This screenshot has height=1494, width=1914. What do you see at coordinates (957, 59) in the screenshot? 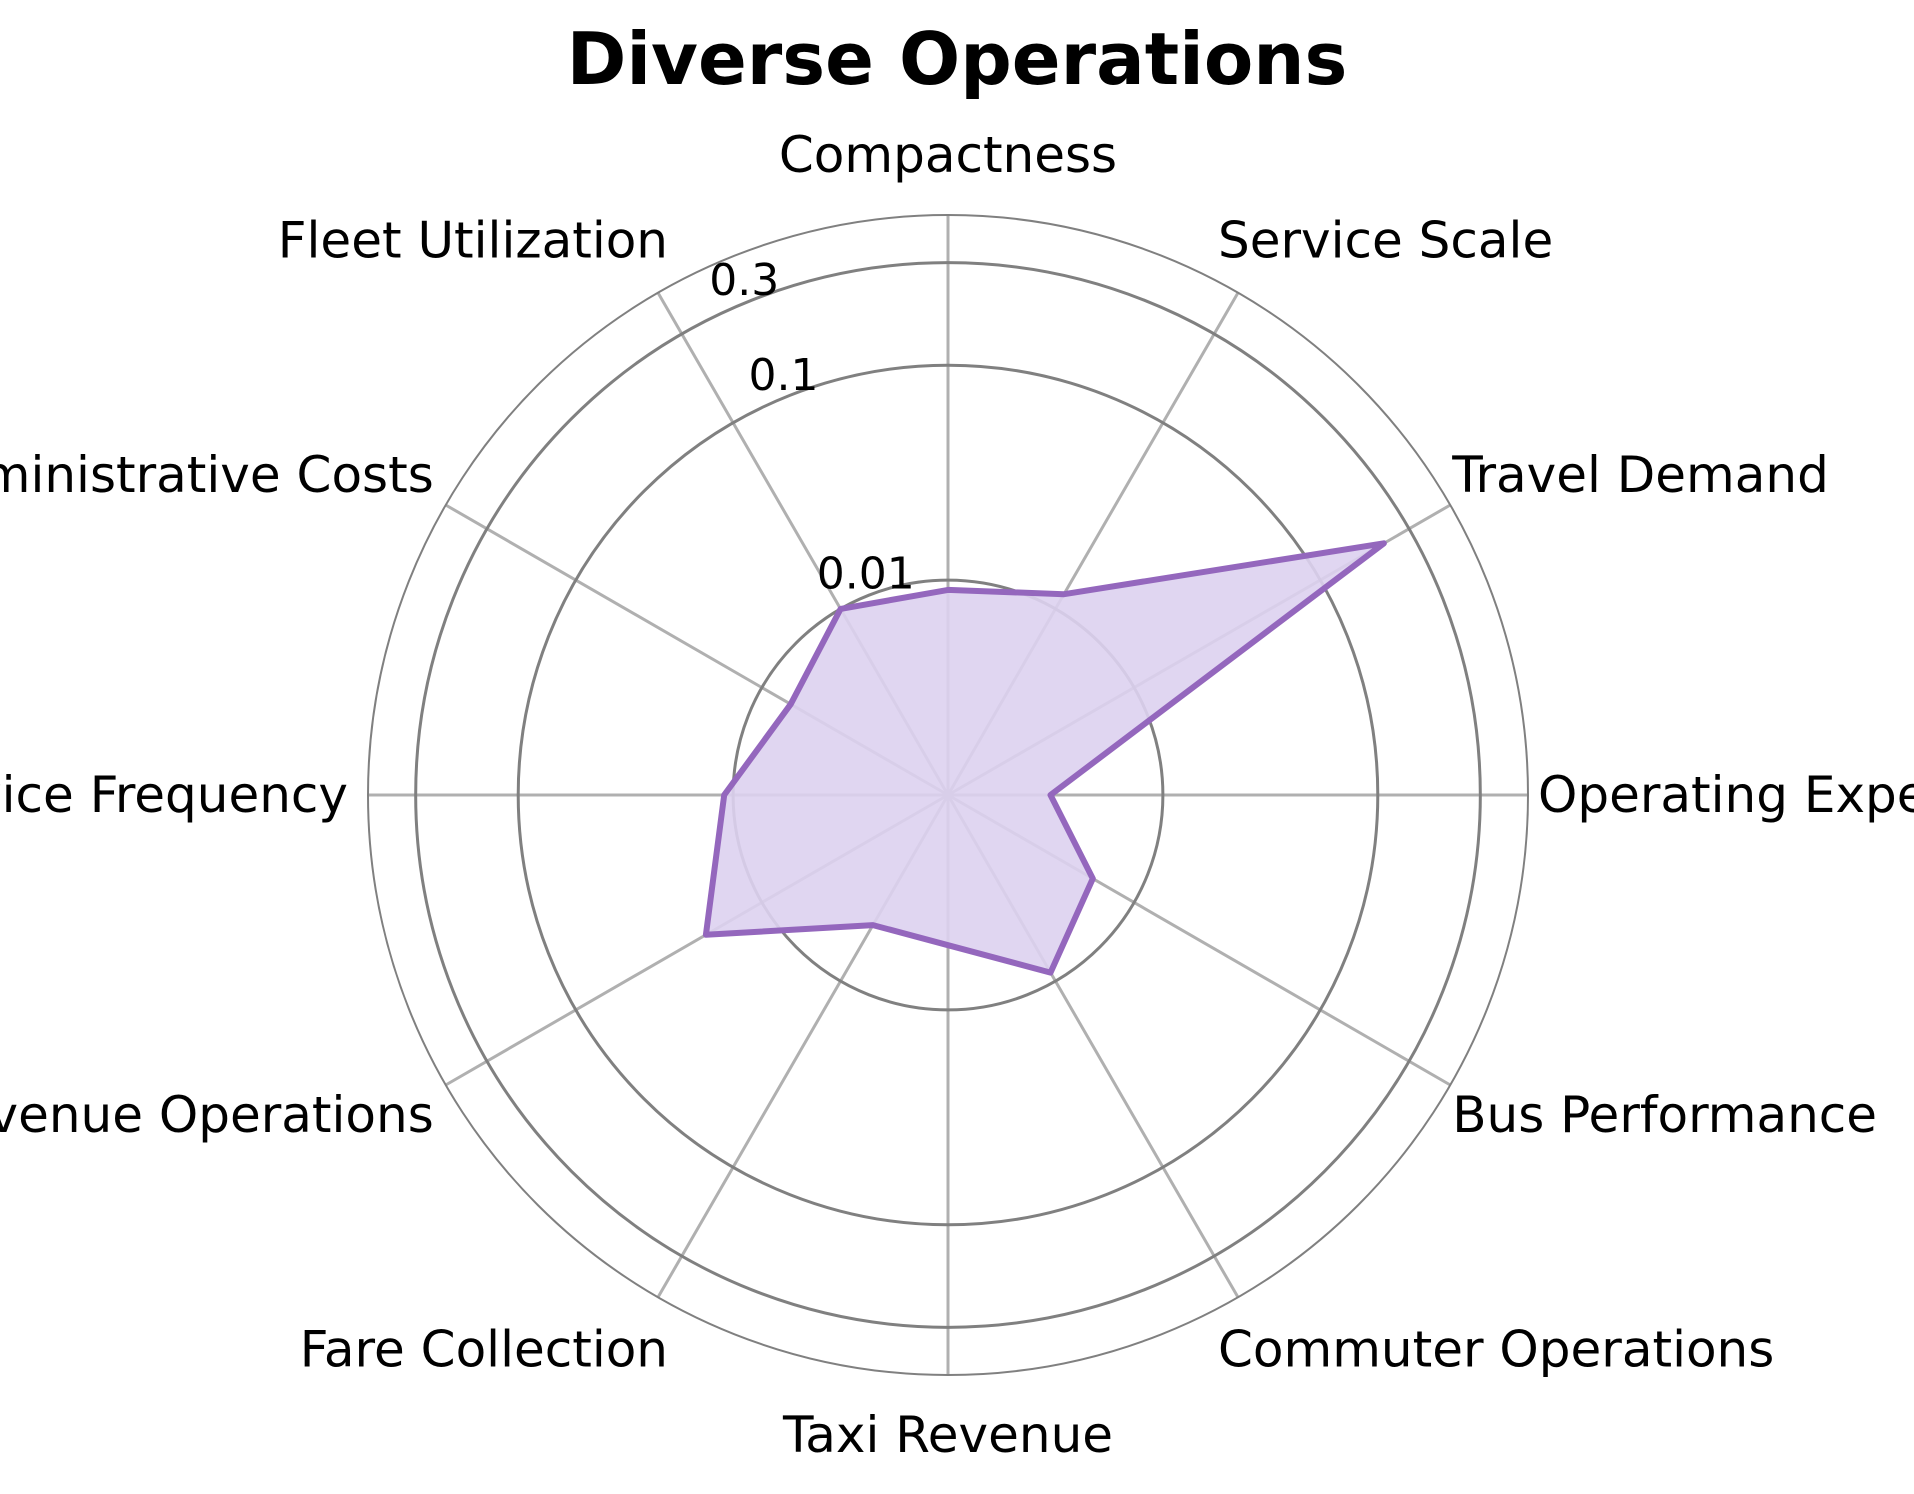
I see `chart-title: Diverse Operations` at bounding box center [957, 59].